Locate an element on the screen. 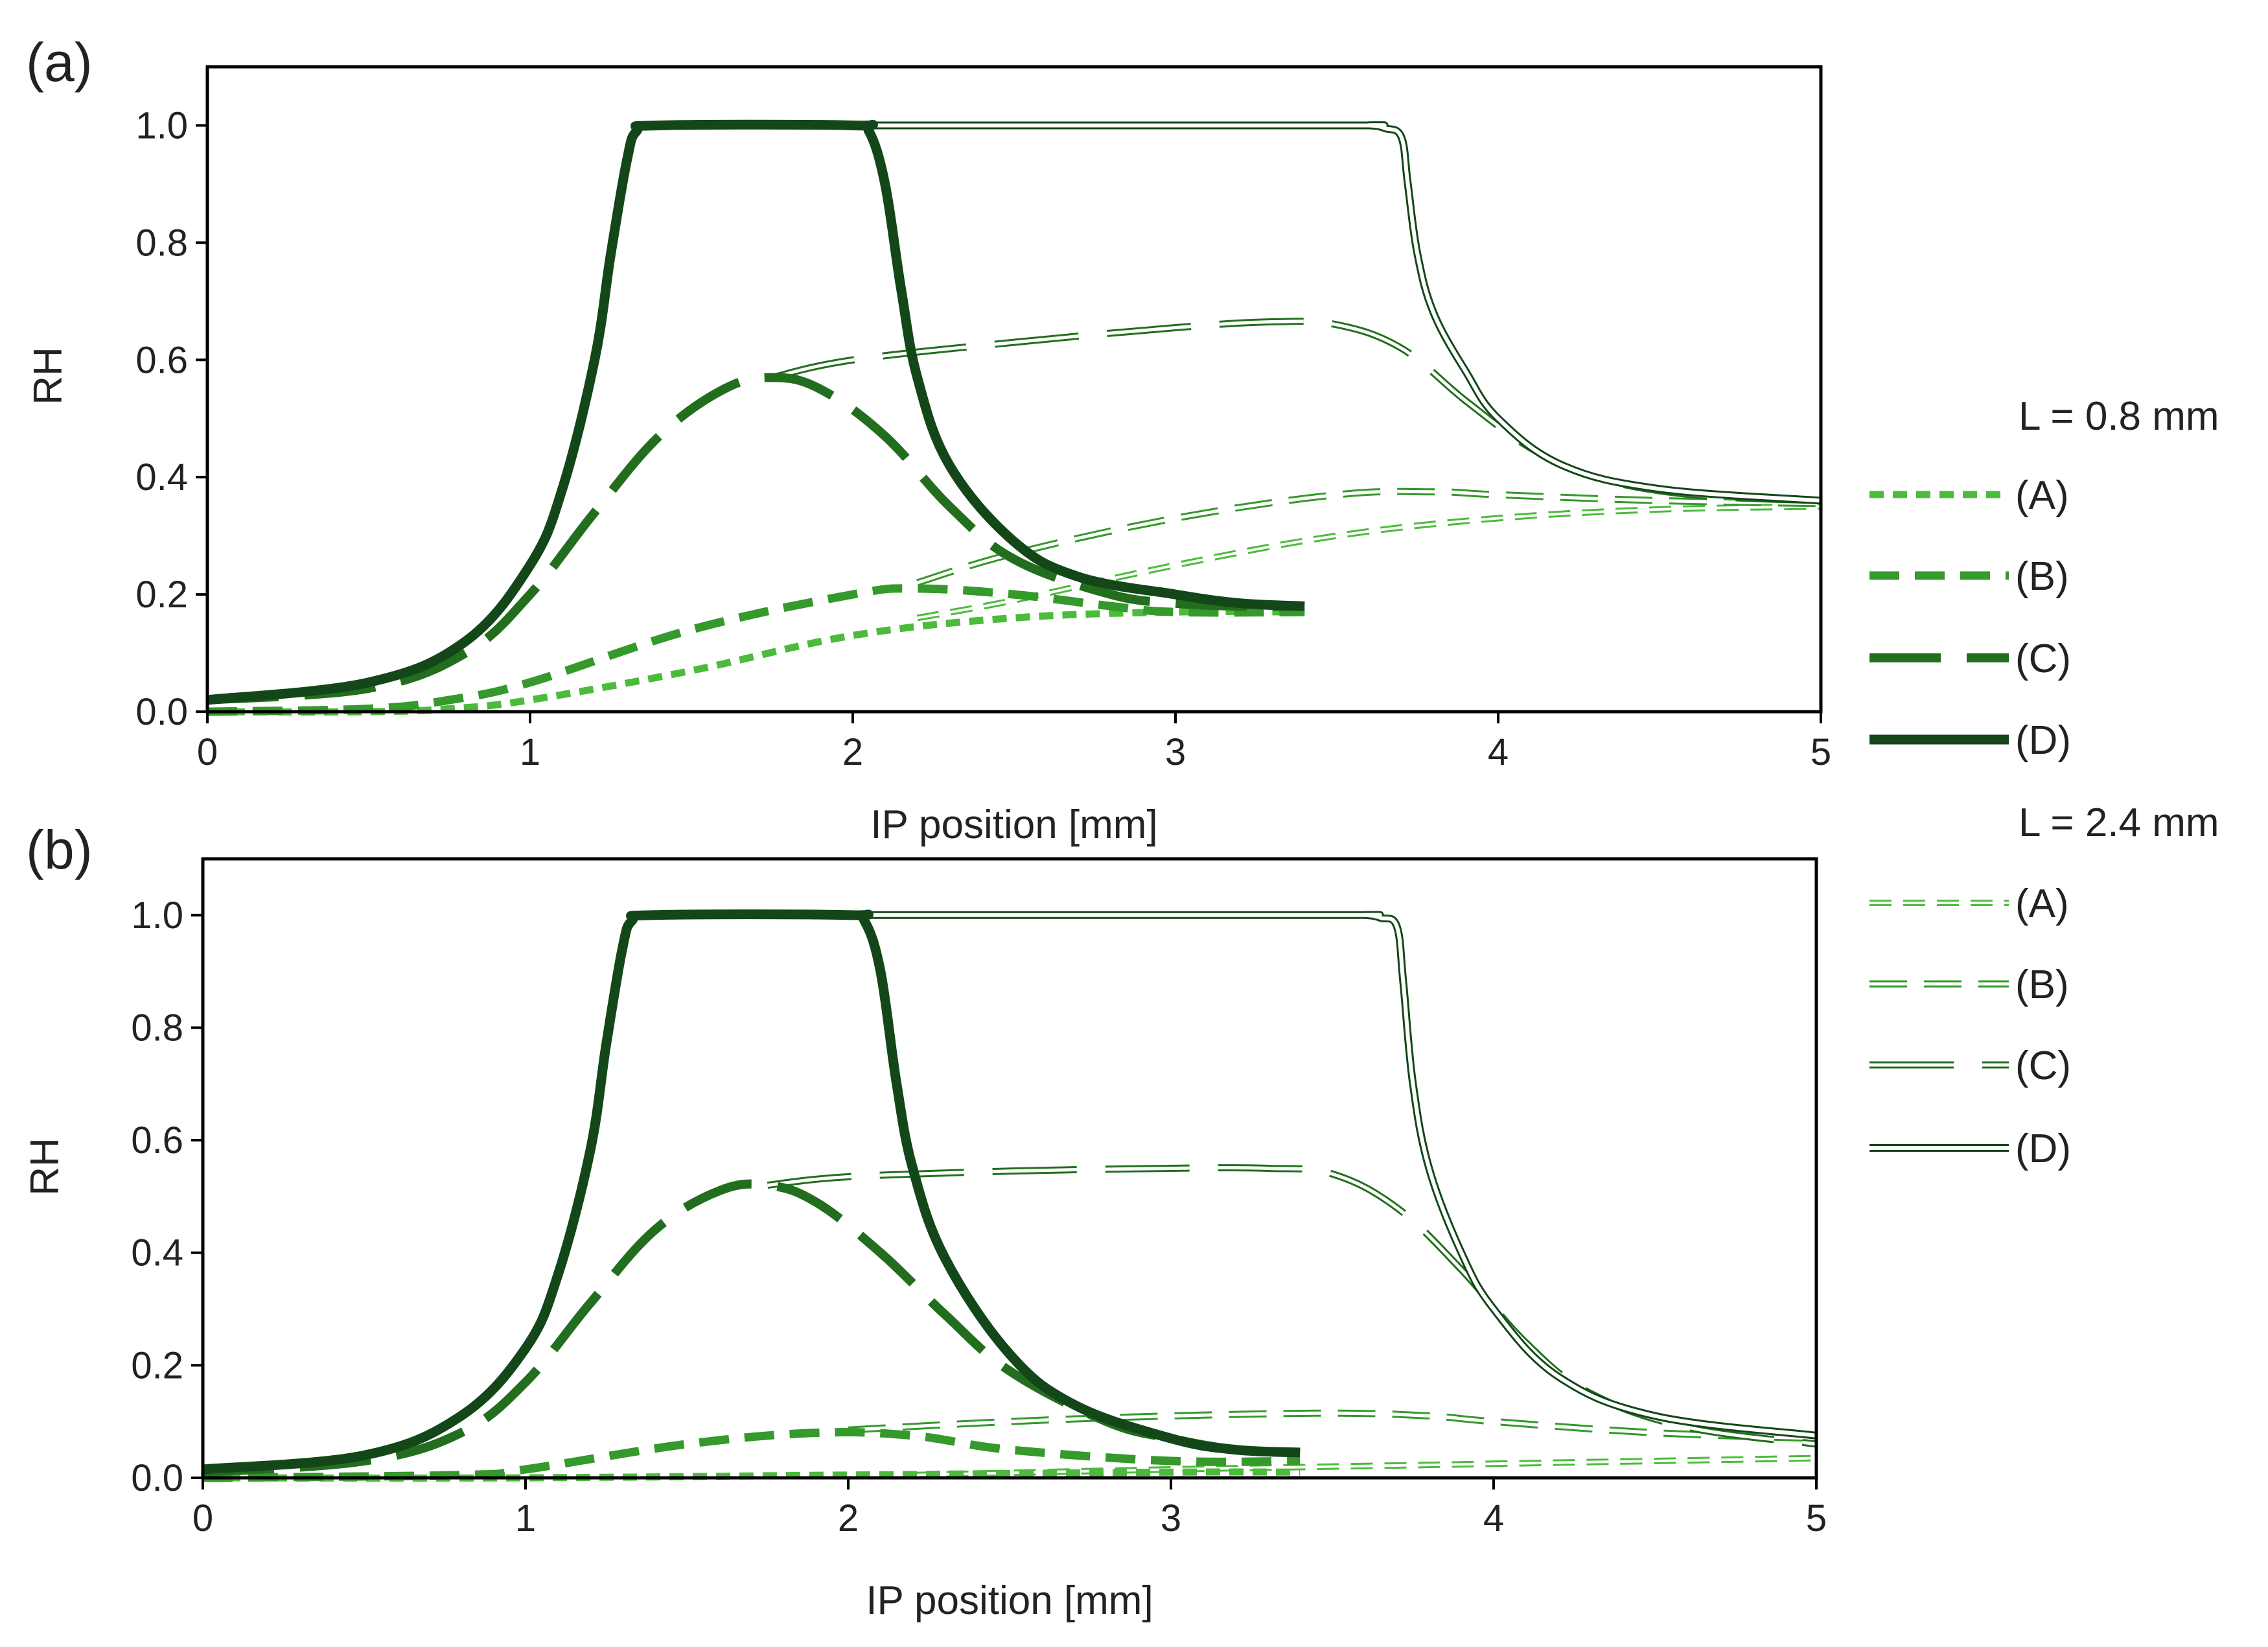 The height and width of the screenshot is (1647, 2268). y-tick-label-b: 1.0 is located at coordinates (157, 916).